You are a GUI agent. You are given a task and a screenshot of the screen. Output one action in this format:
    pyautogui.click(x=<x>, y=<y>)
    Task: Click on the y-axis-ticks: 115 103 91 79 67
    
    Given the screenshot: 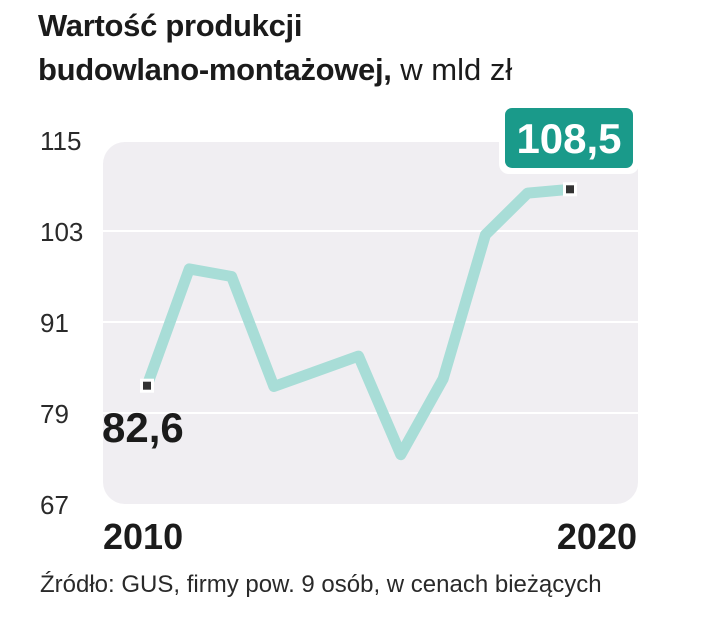 What is the action you would take?
    pyautogui.click(x=61, y=323)
    